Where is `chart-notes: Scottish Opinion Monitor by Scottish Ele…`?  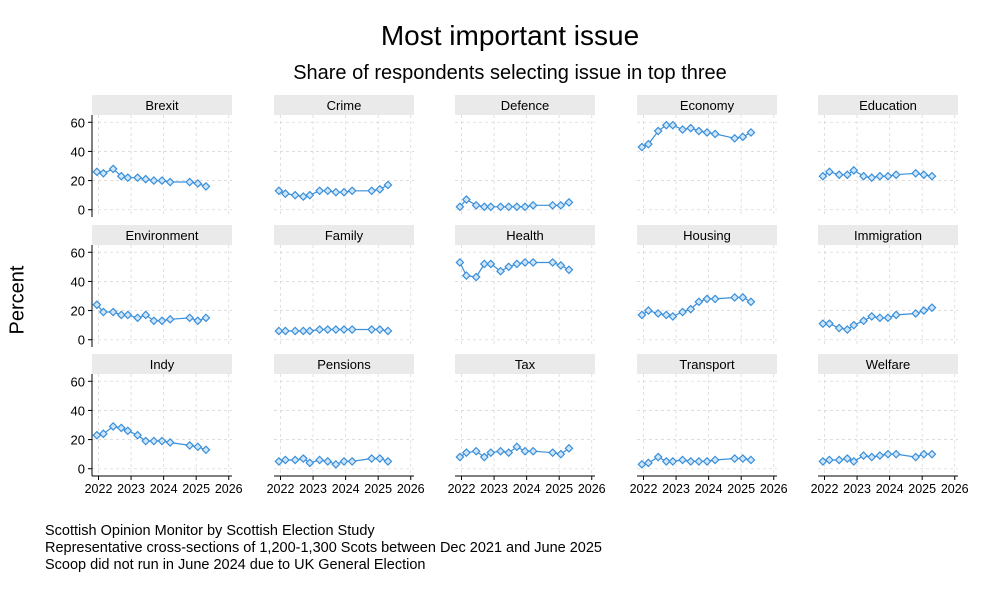 chart-notes: Scottish Opinion Monitor by Scottish Ele… is located at coordinates (323, 548).